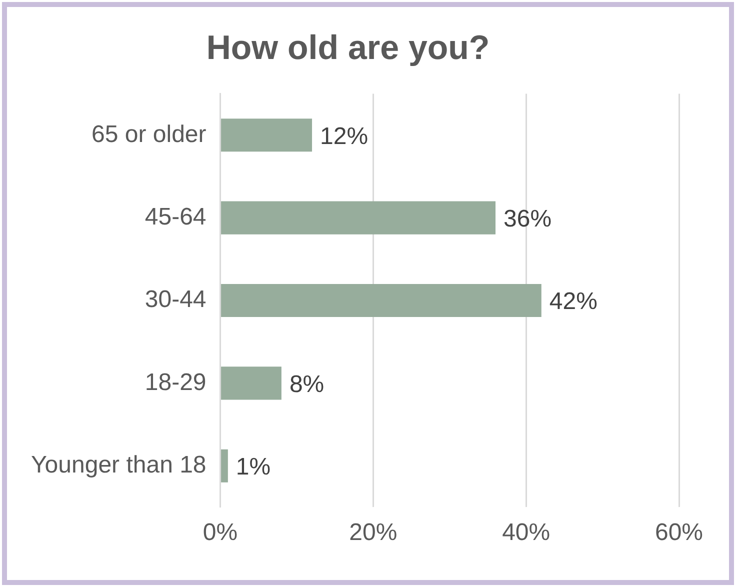 Image resolution: width=736 pixels, height=587 pixels. I want to click on data-label: 8%, so click(306, 384).